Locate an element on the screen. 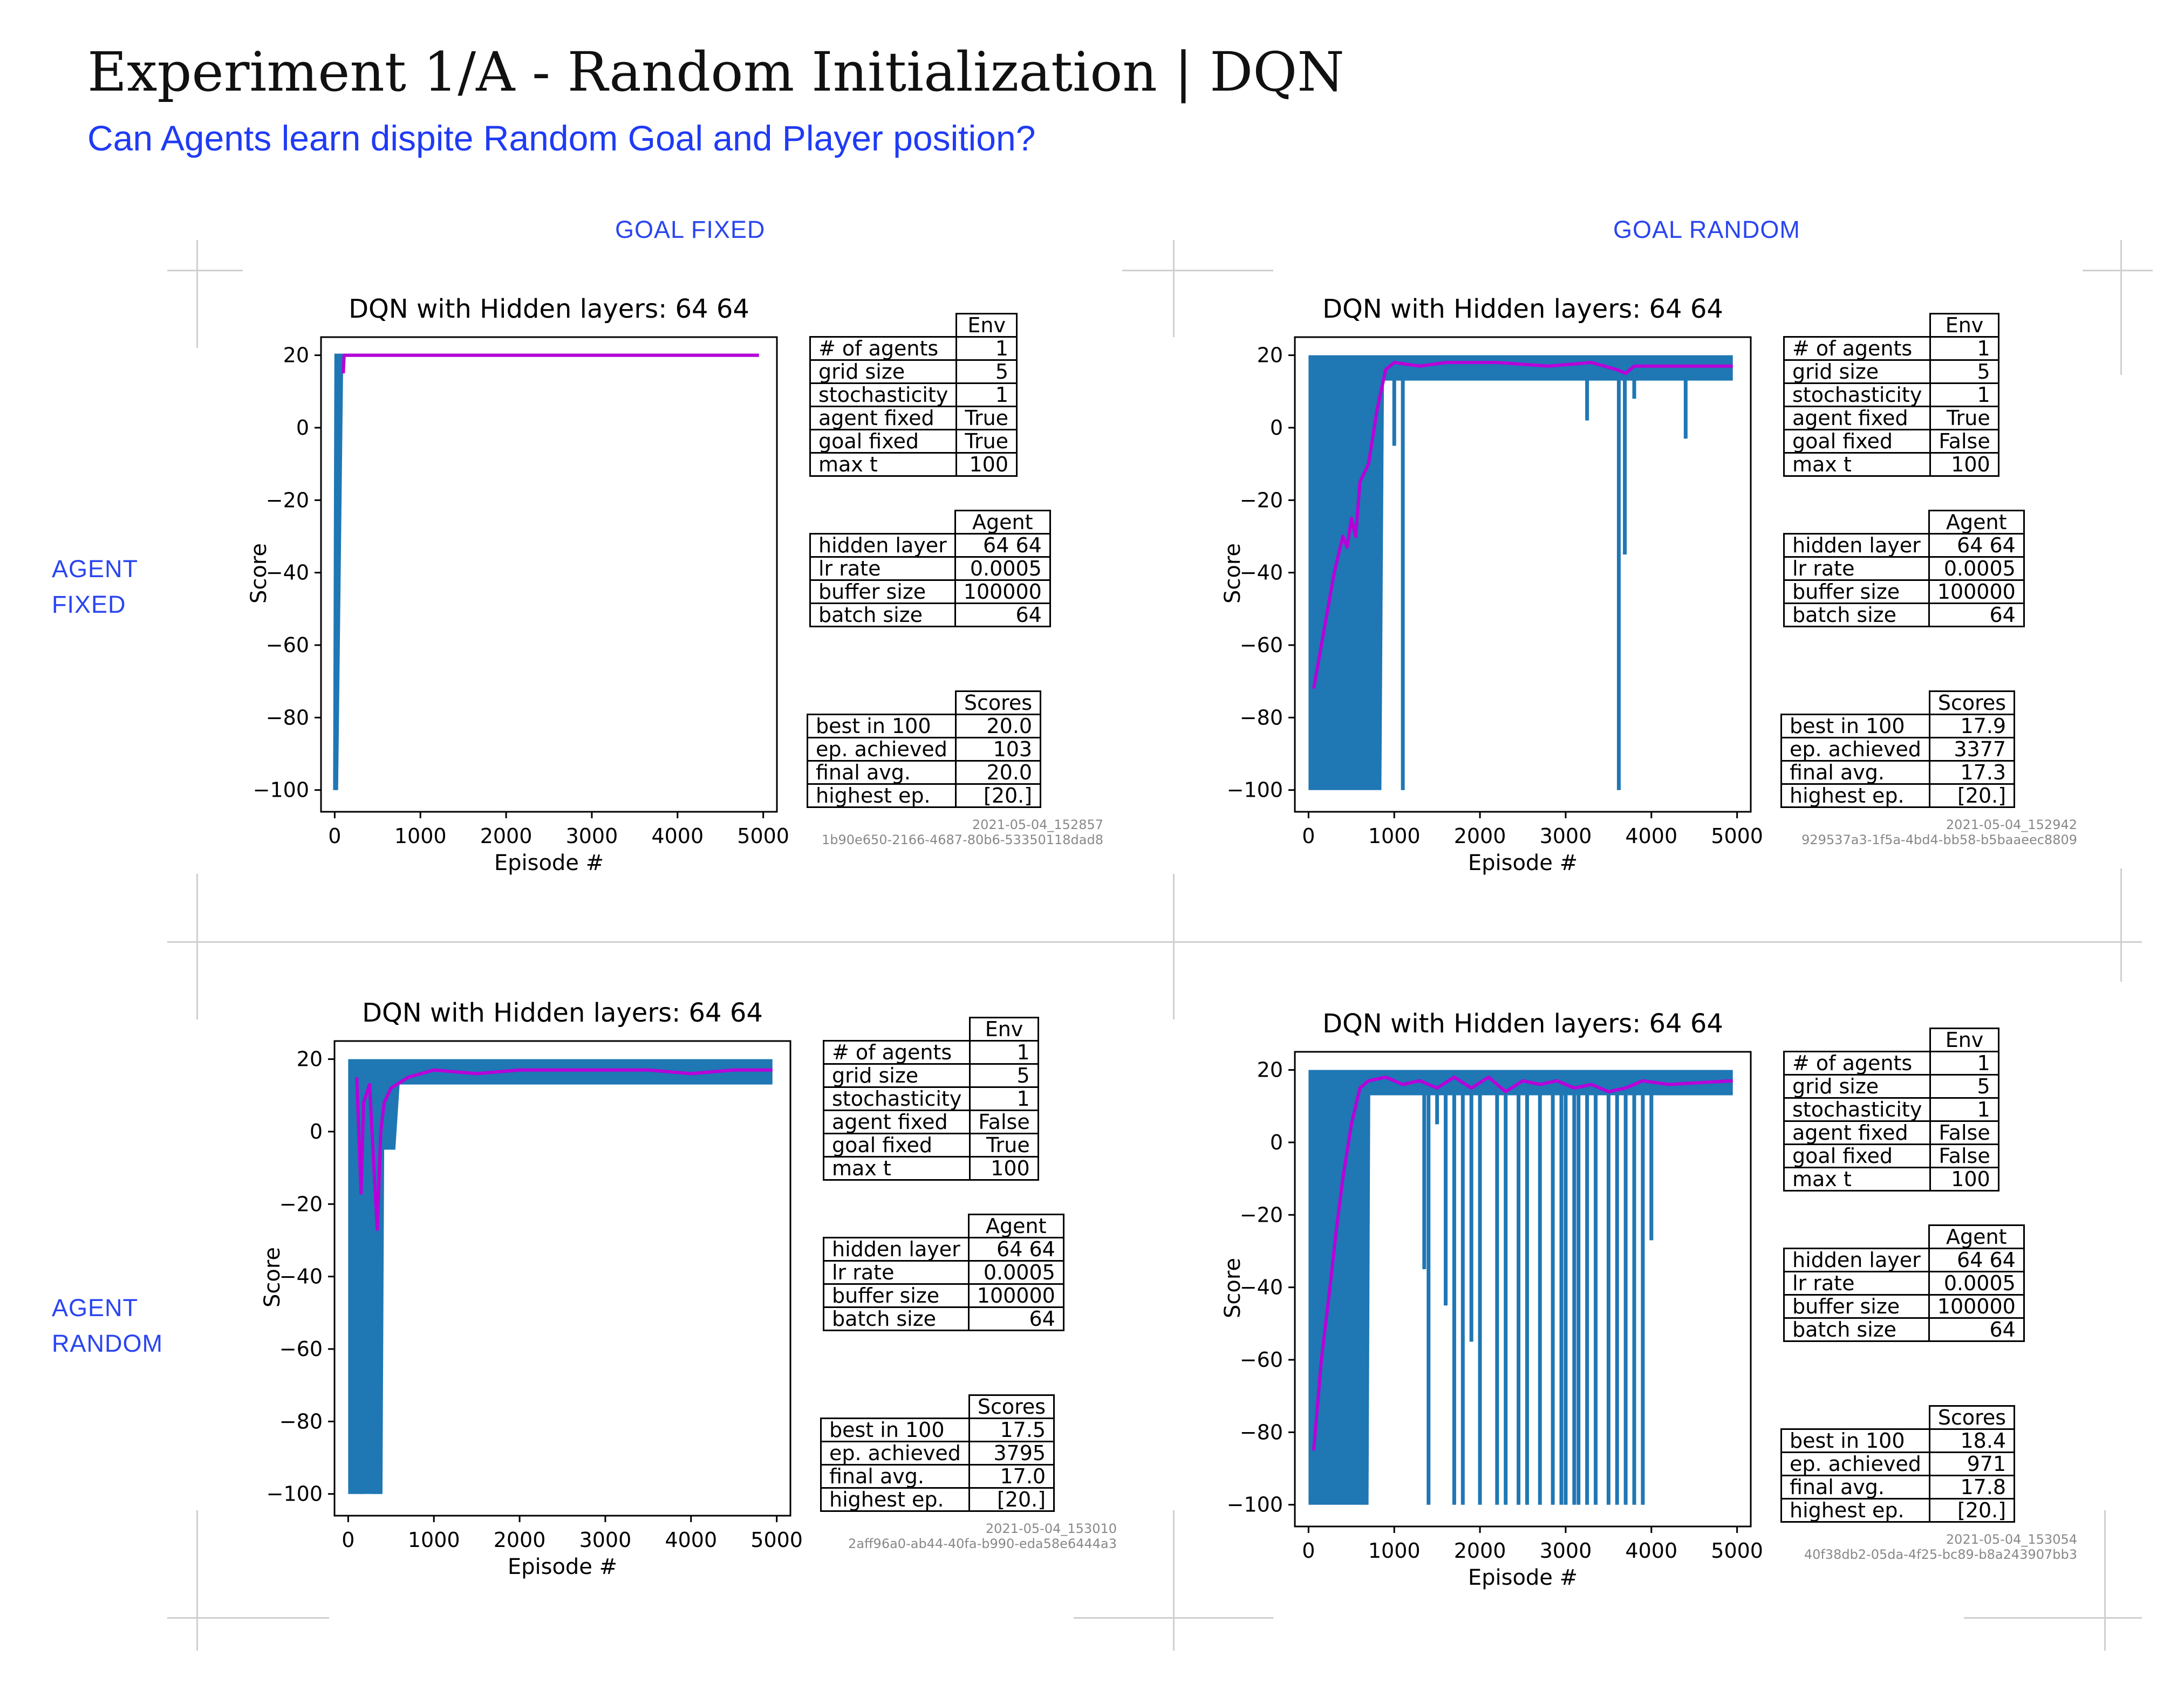  row-value: 18.4 is located at coordinates (1972, 1440).